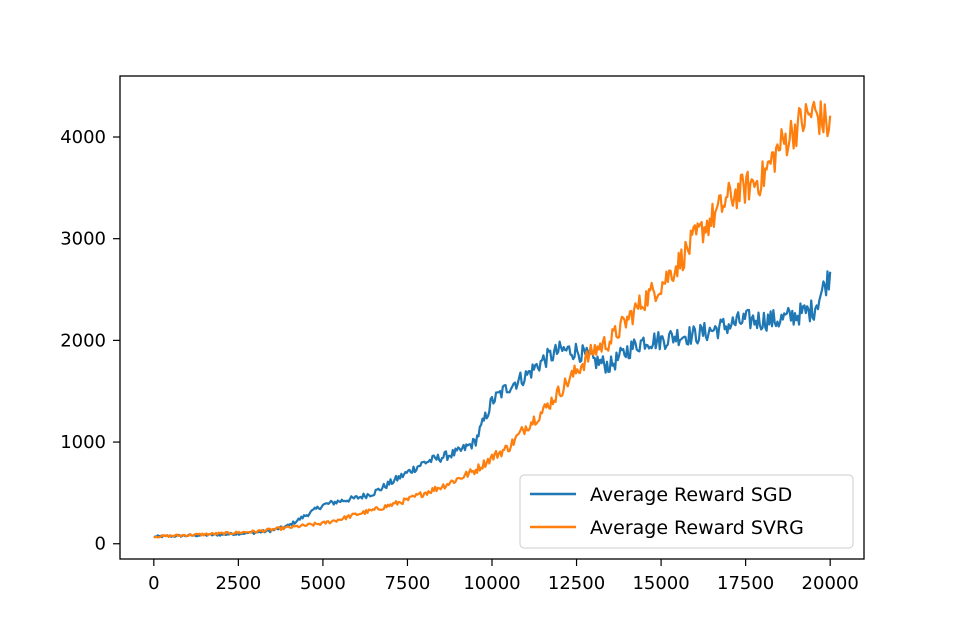 The height and width of the screenshot is (640, 960). Describe the element at coordinates (491, 583) in the screenshot. I see `x-tick-label: 10000` at that location.